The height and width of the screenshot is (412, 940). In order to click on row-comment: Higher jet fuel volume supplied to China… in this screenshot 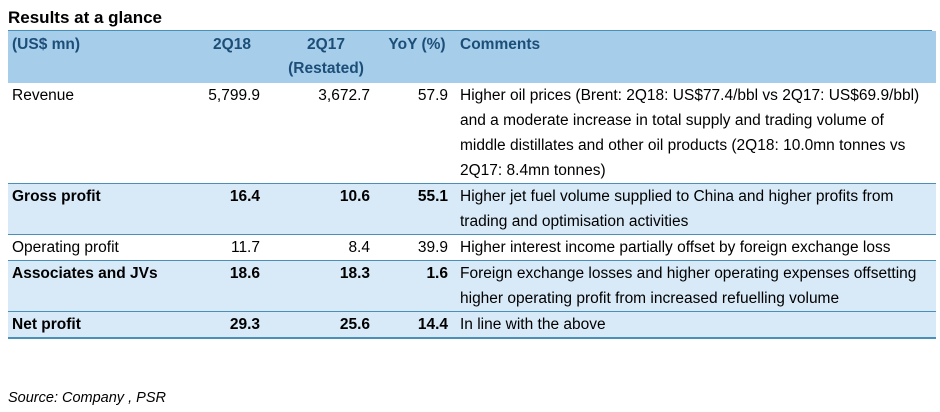, I will do `click(696, 209)`.